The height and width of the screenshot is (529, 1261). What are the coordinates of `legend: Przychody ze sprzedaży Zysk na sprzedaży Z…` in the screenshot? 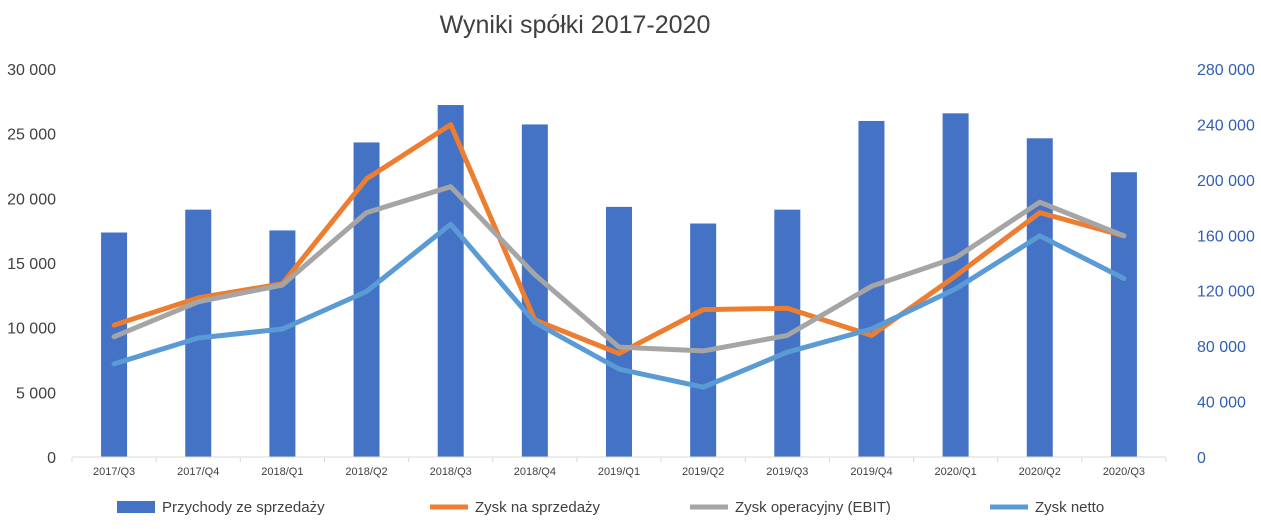 It's located at (610, 507).